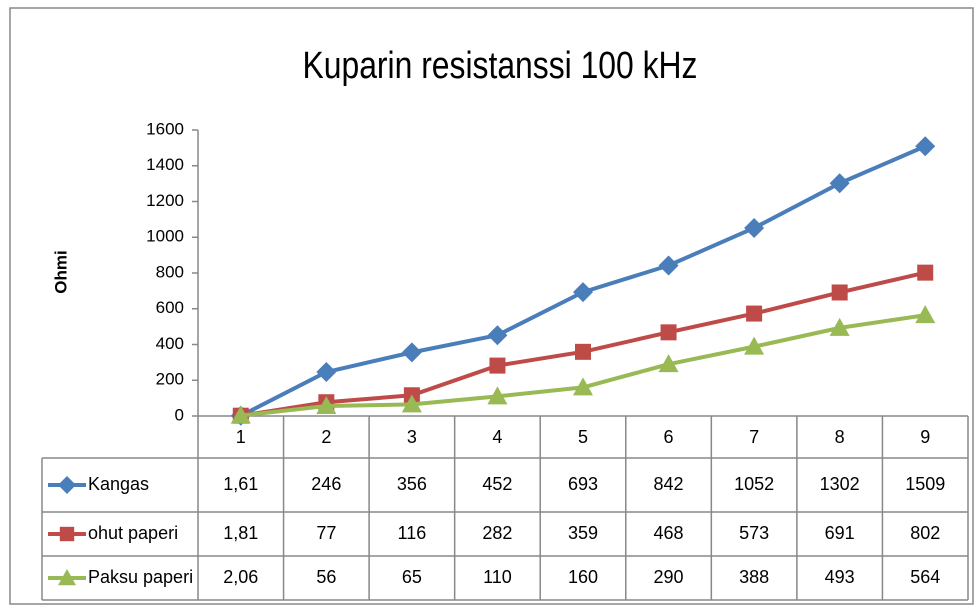 This screenshot has width=979, height=608. Describe the element at coordinates (583, 577) in the screenshot. I see `table-value: 160` at that location.